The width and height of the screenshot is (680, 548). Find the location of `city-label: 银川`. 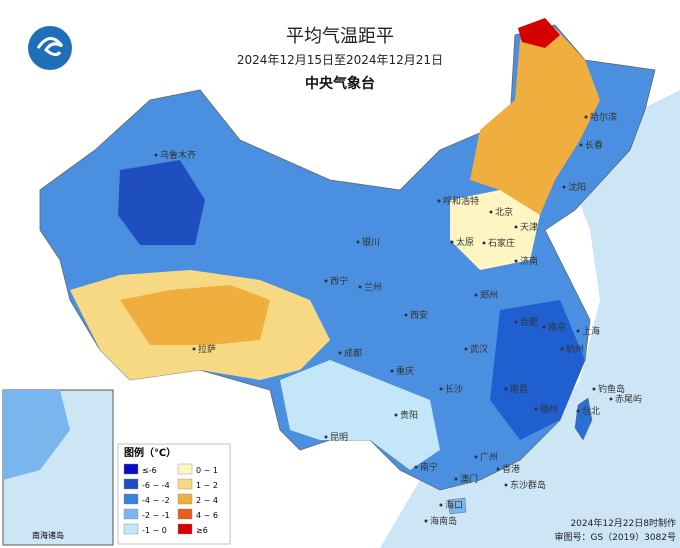

city-label: 银川 is located at coordinates (371, 242).